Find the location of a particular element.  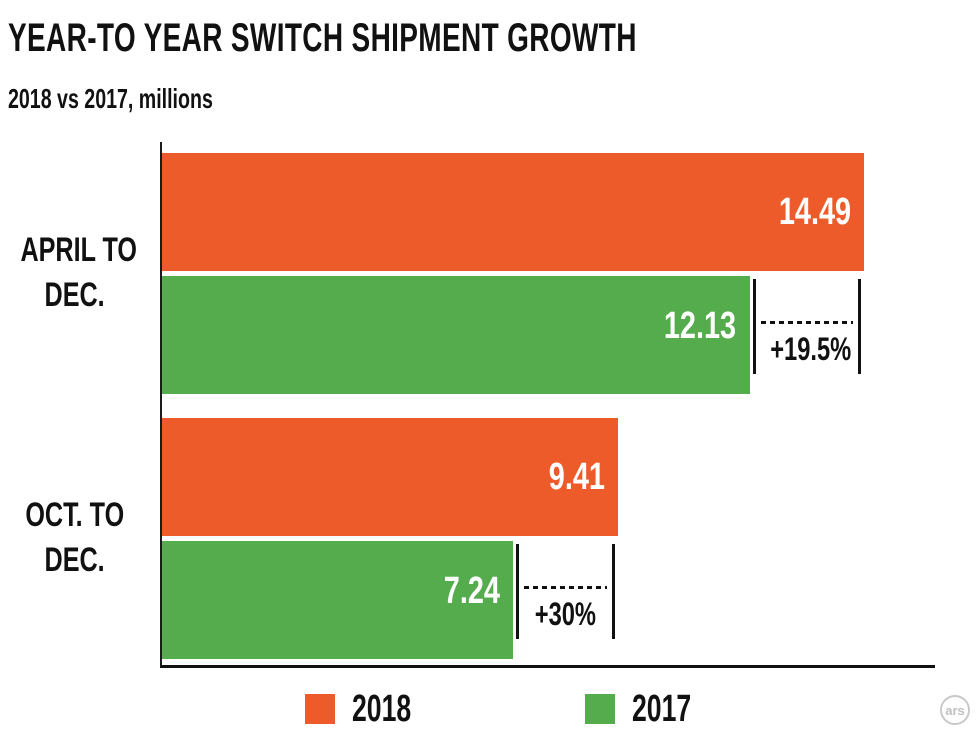

category-label-text: APRIL TO is located at coordinates (78, 250).